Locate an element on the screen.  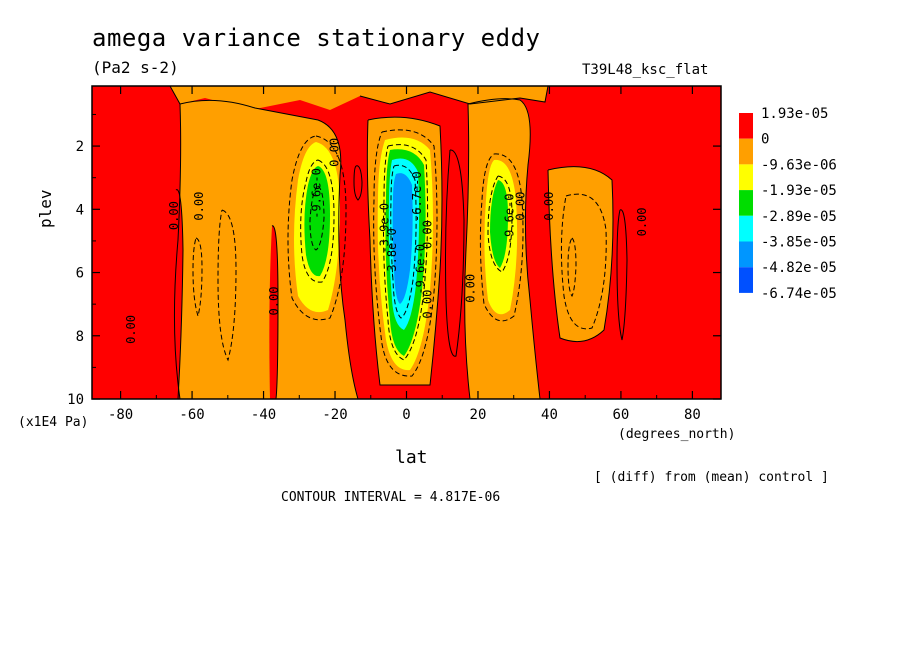
legend-label: -3.85e-05 is located at coordinates (799, 243).